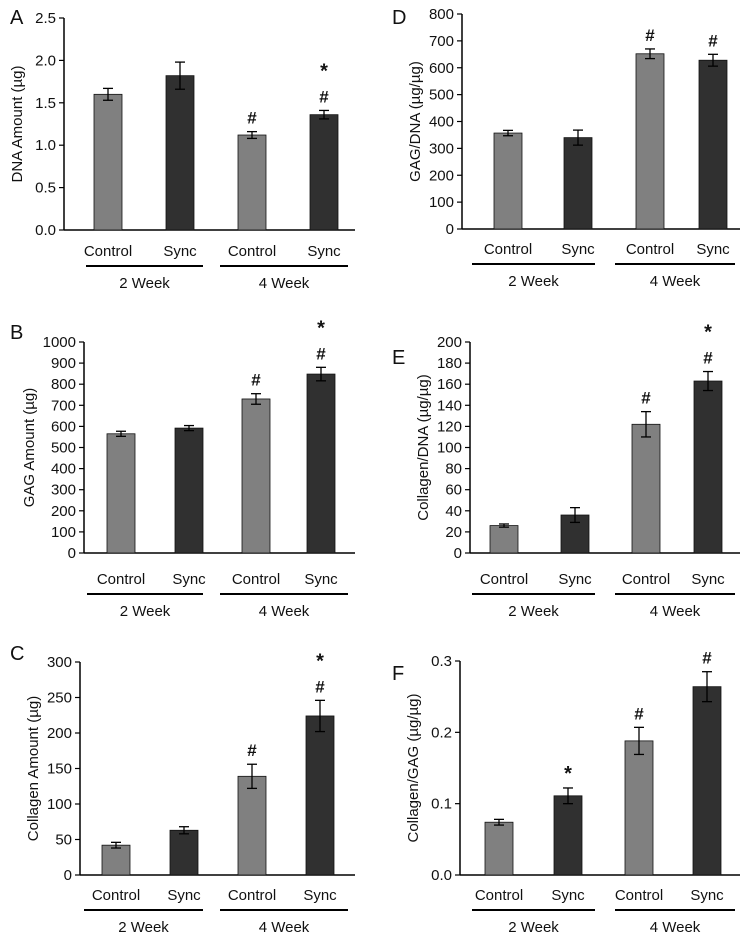  What do you see at coordinates (63, 840) in the screenshot?
I see `y-tick-label: 50` at bounding box center [63, 840].